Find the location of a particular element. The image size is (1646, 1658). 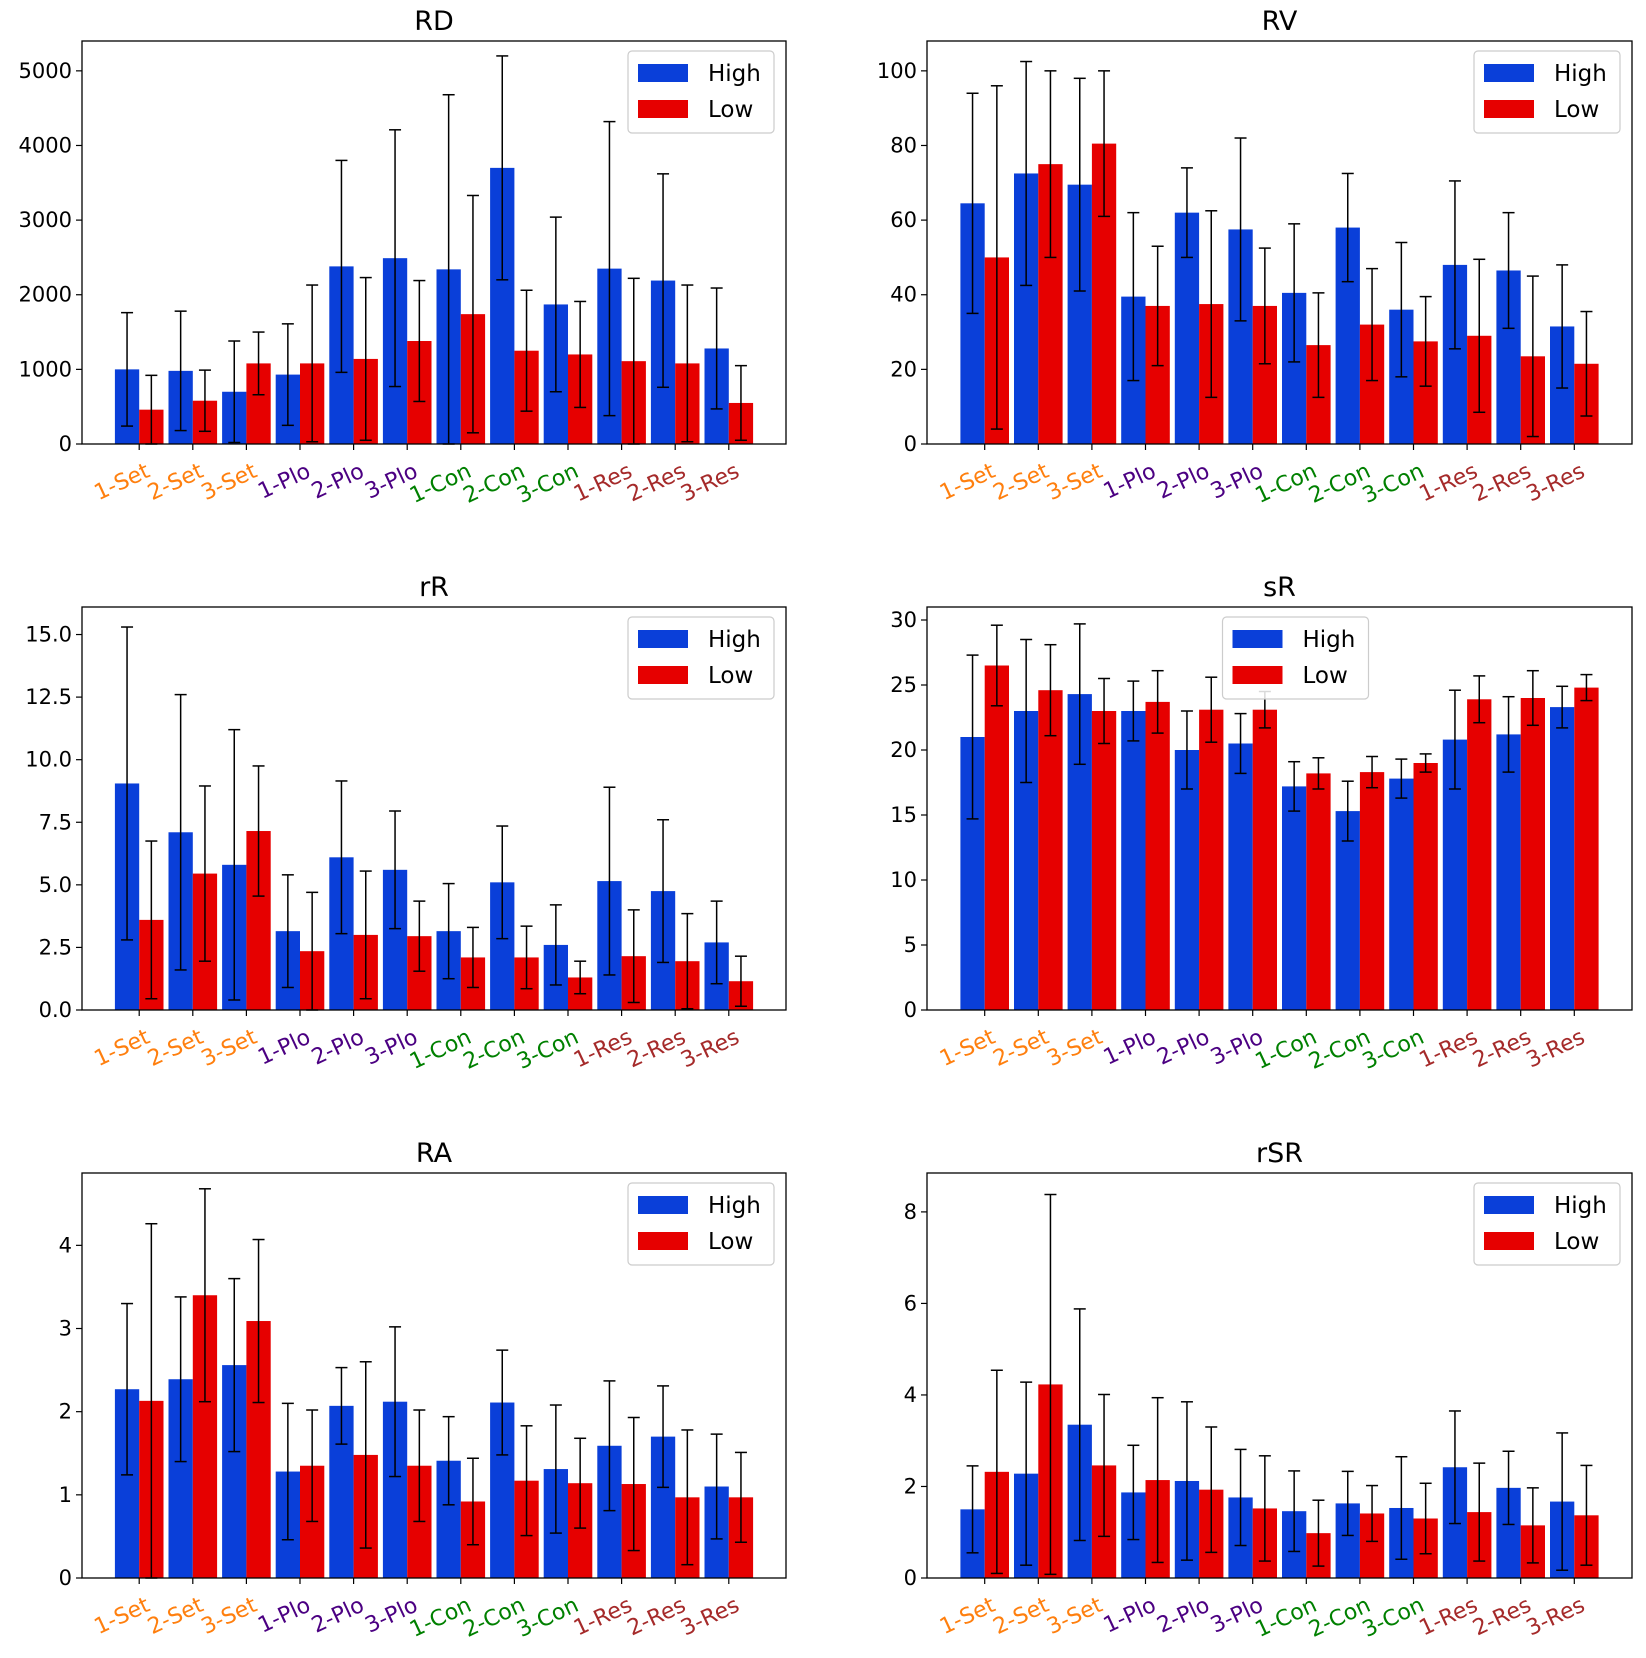

y-tick-label: 5000 is located at coordinates (45, 71).